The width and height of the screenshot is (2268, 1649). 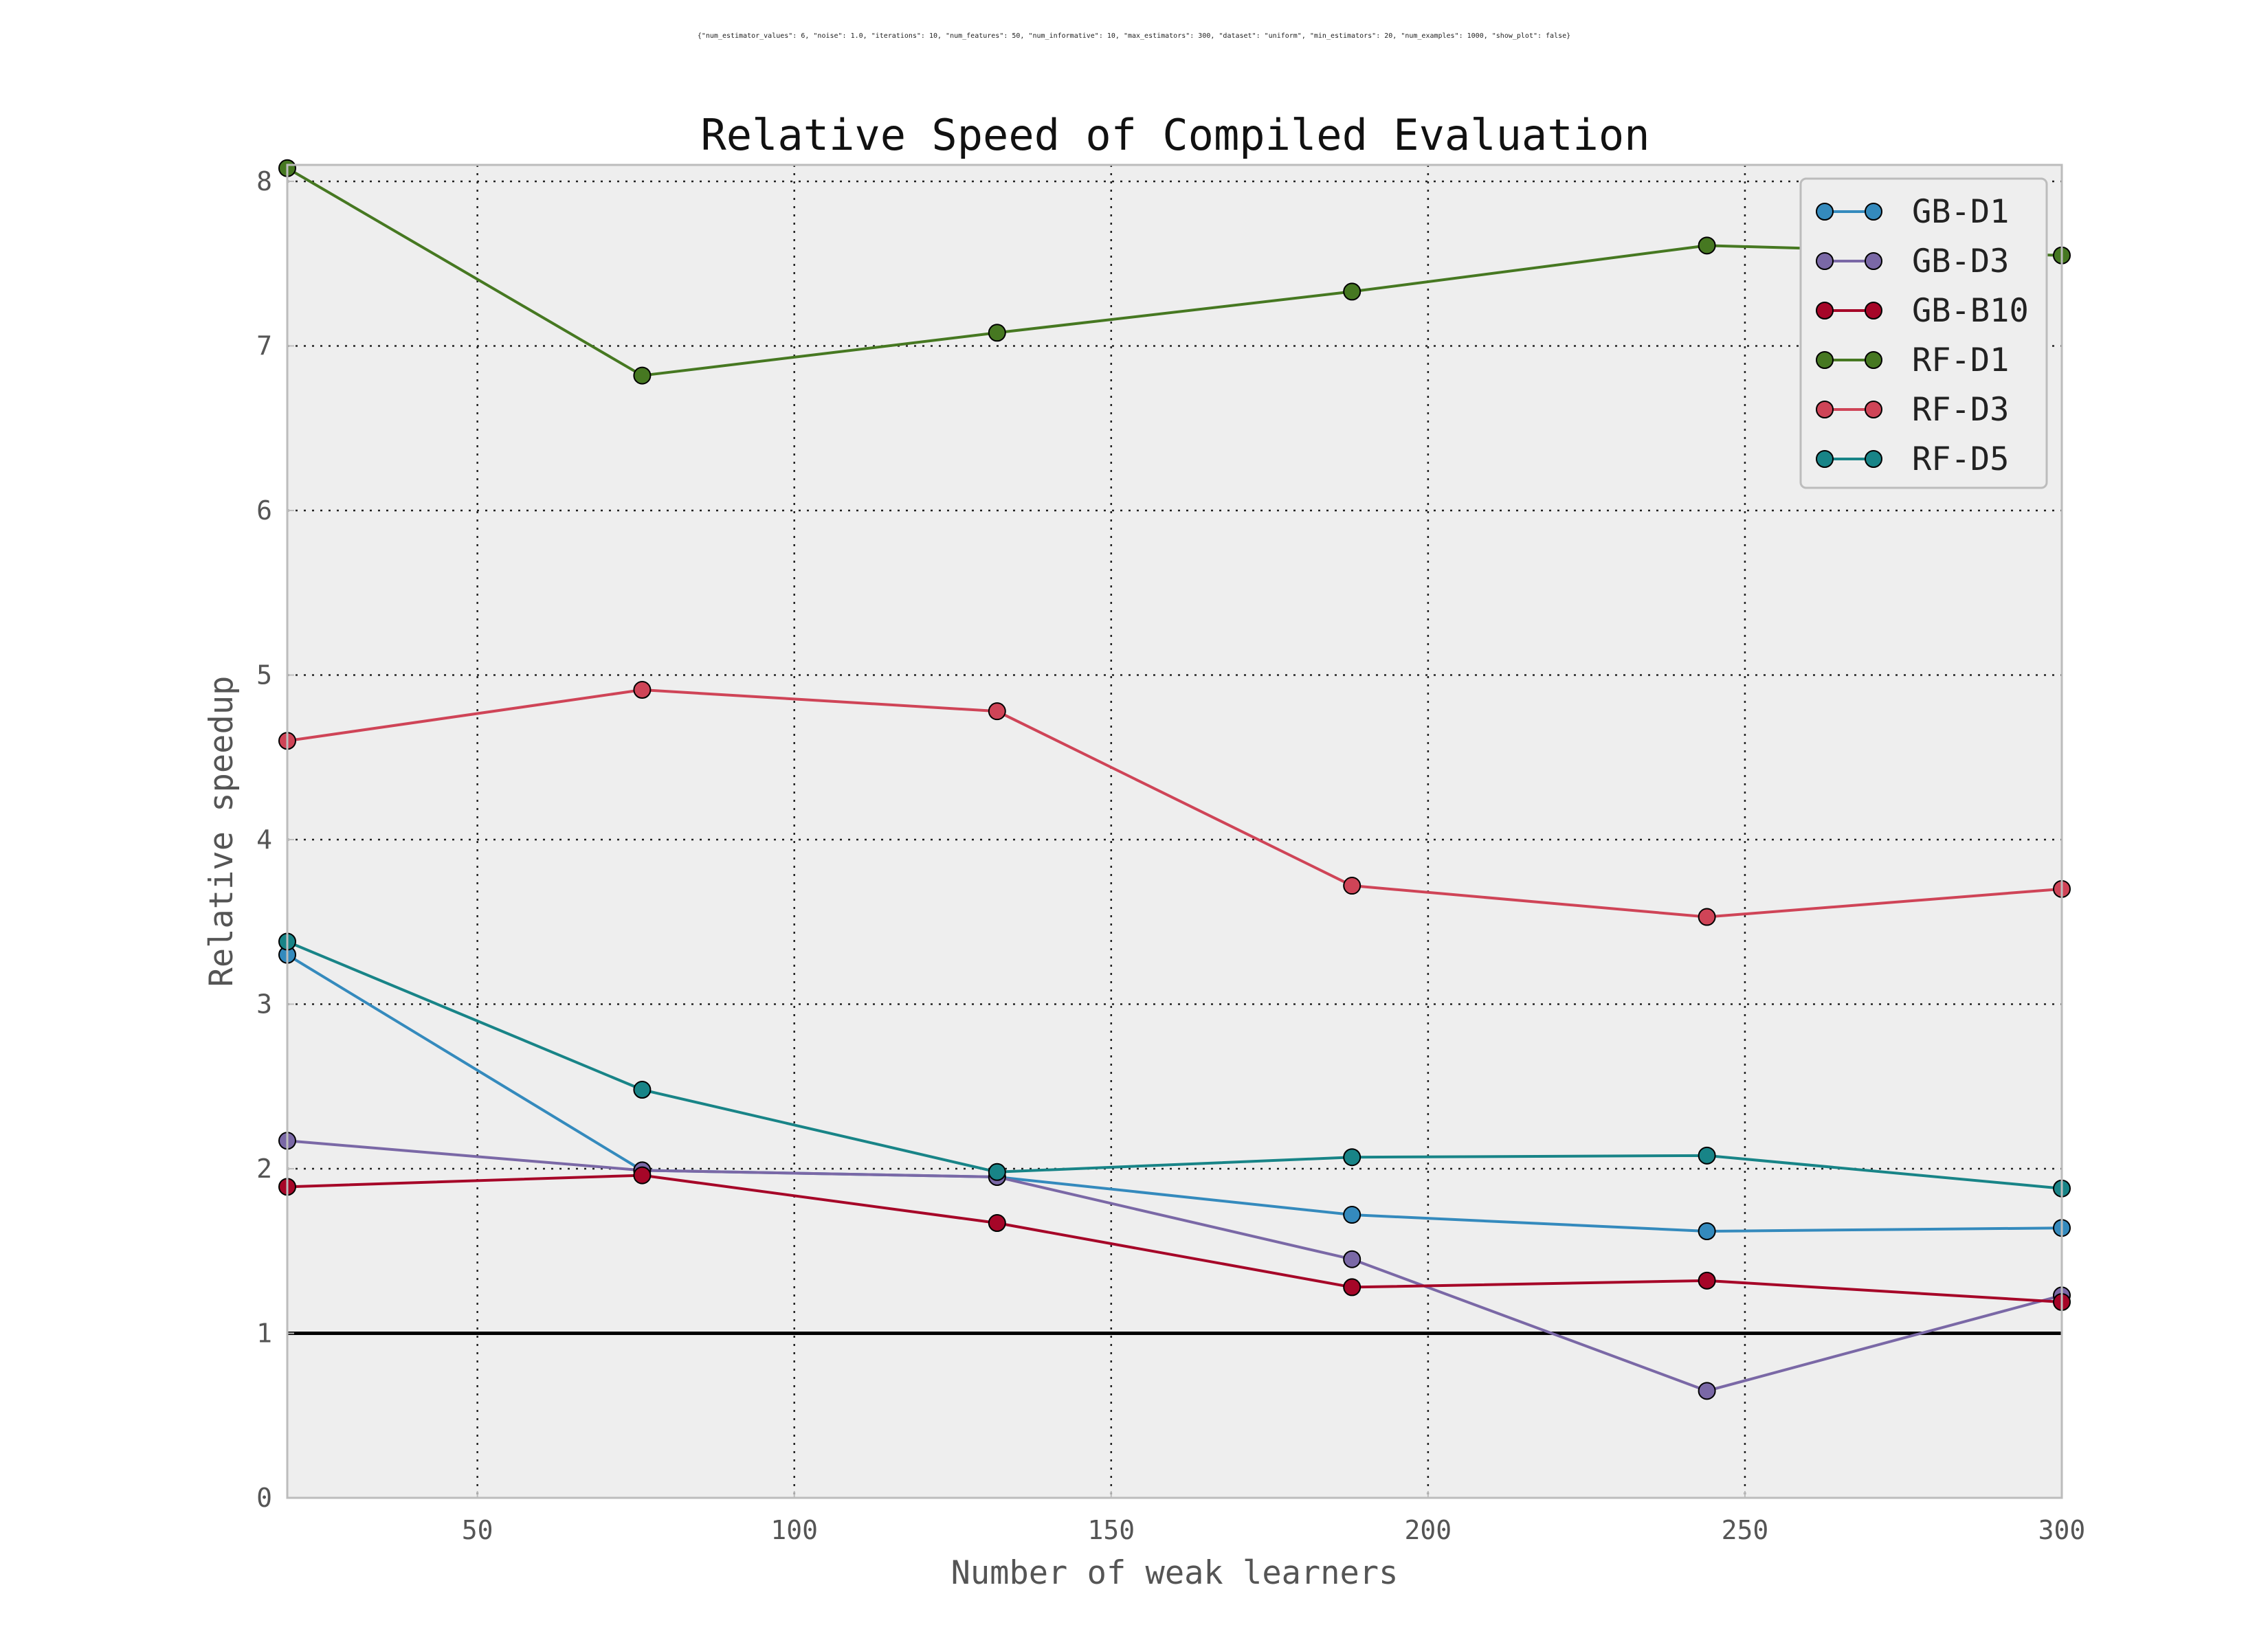 I want to click on x-tick-label: 150, so click(x=1111, y=1530).